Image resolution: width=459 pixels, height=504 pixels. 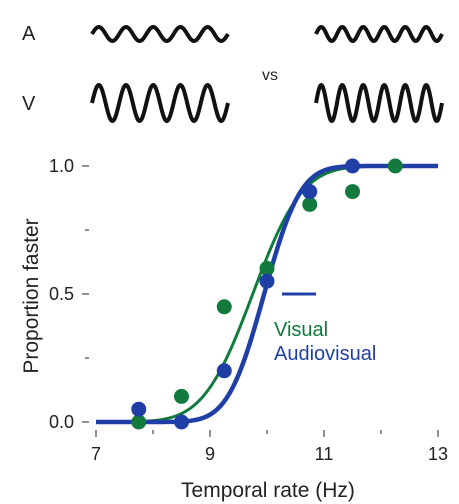 What do you see at coordinates (268, 490) in the screenshot?
I see `x-axis-label: Temporal rate (Hz)` at bounding box center [268, 490].